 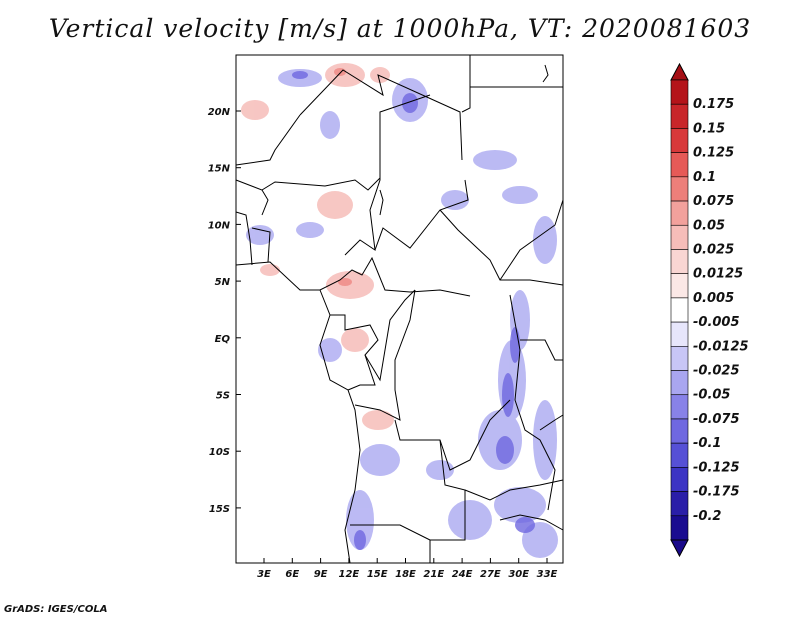 What do you see at coordinates (219, 509) in the screenshot?
I see `lat-tick-label: 15S` at bounding box center [219, 509].